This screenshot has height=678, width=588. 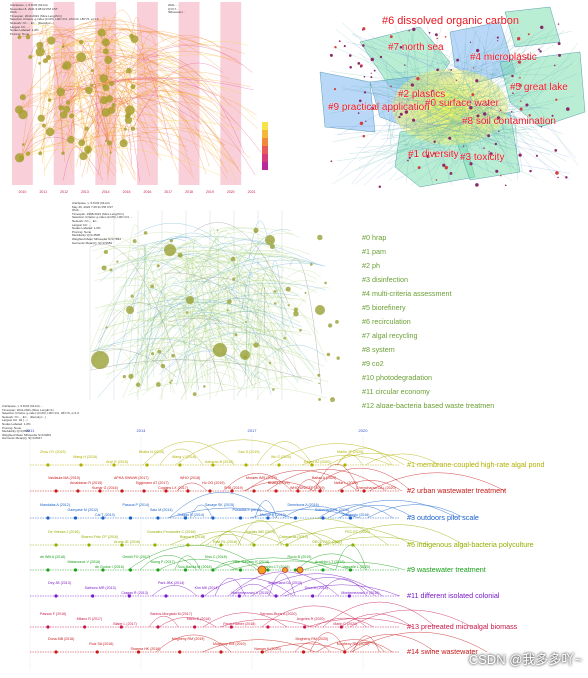 I want to click on legend-swatch, so click(x=265, y=126).